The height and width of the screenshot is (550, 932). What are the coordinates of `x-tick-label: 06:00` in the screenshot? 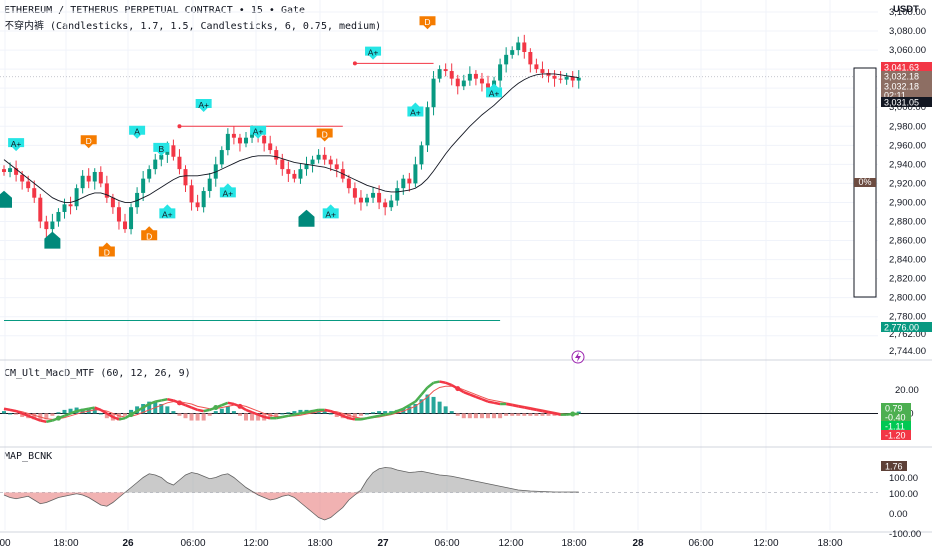 It's located at (192, 543).